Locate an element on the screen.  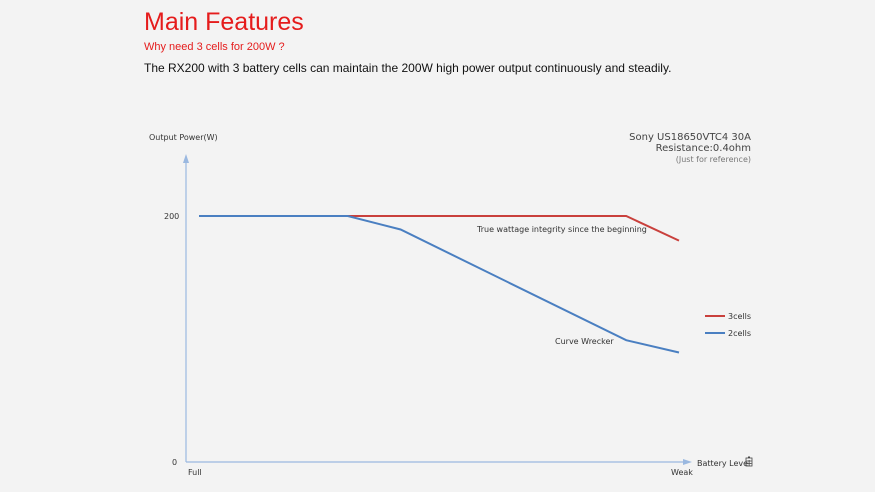
info-resistance: Resistance:0.4ohm is located at coordinates (703, 148).